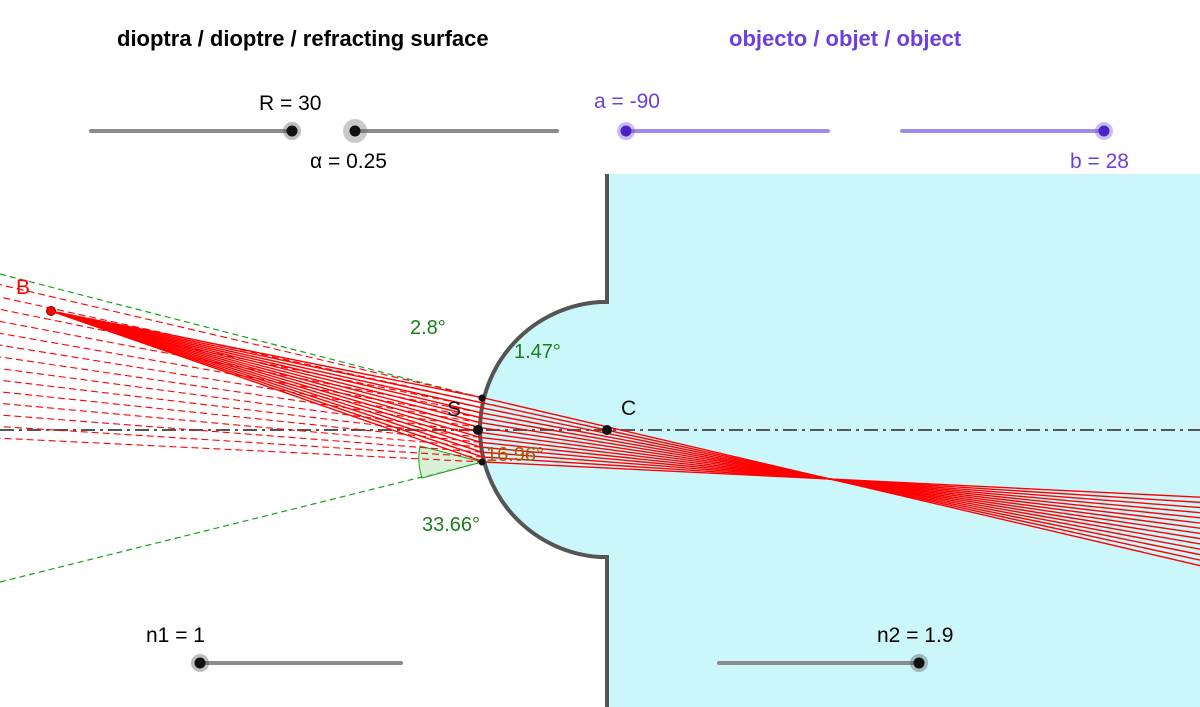  Describe the element at coordinates (626, 131) in the screenshot. I see `slider-a-handle` at that location.